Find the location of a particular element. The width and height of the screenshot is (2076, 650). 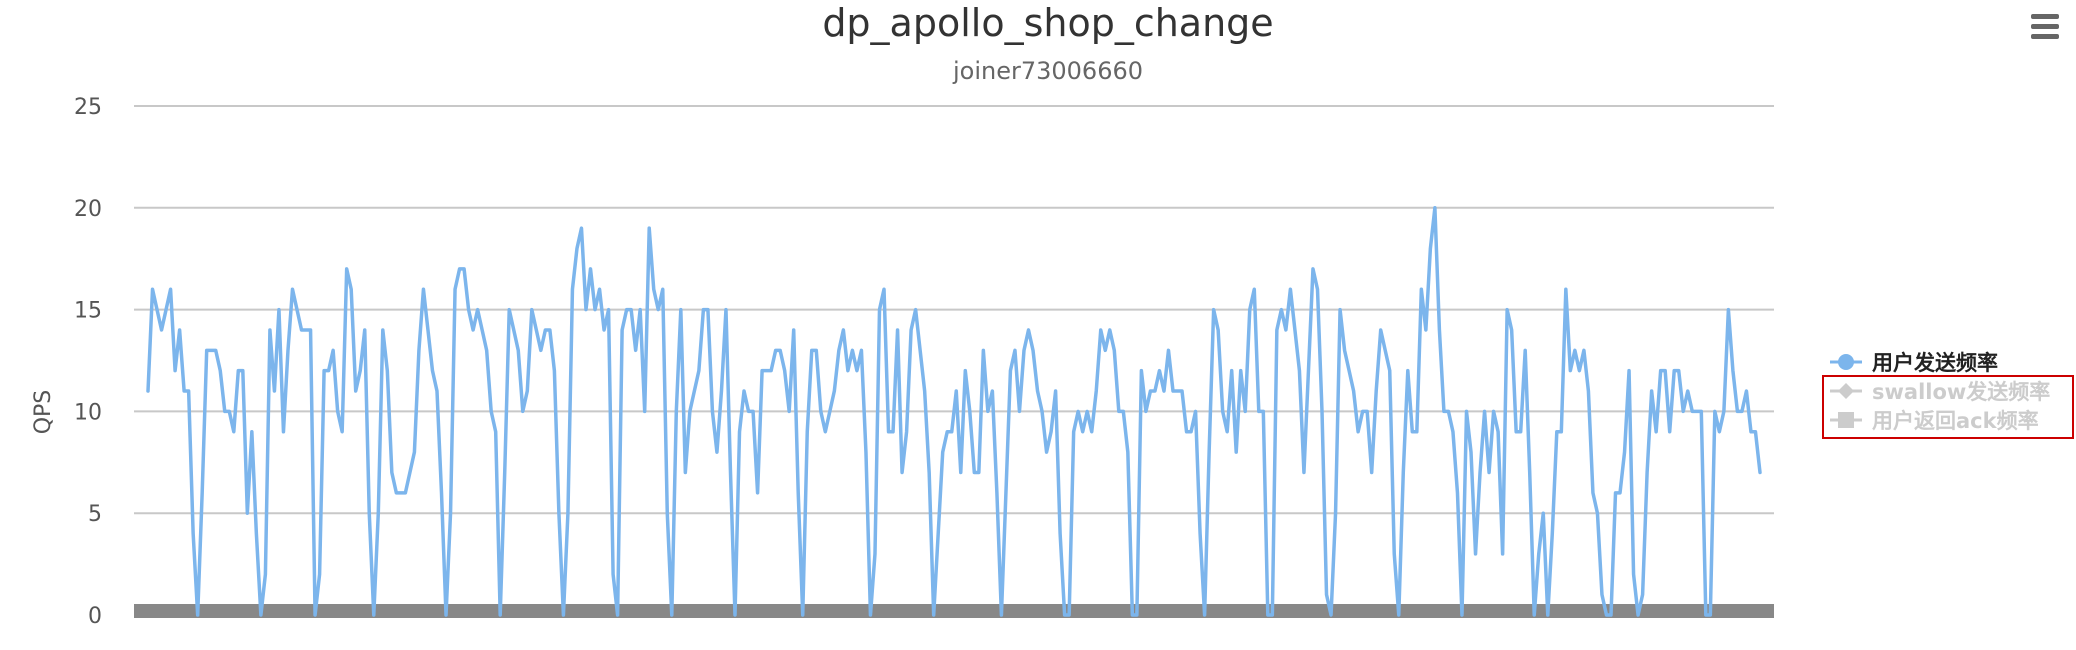

hamburger-menu-icon is located at coordinates (2045, 28).